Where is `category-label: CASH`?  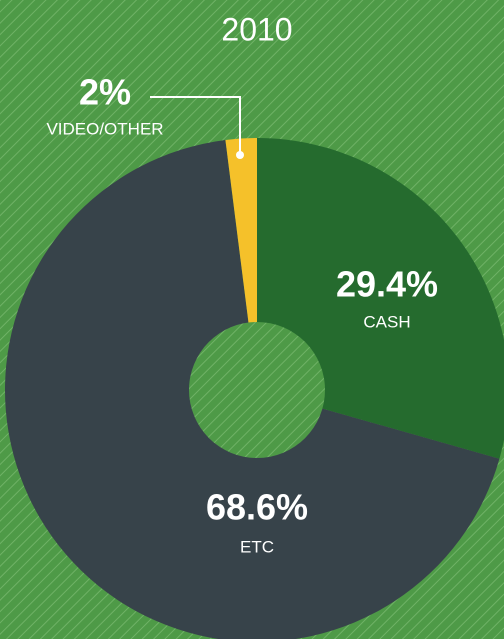
category-label: CASH is located at coordinates (386, 321).